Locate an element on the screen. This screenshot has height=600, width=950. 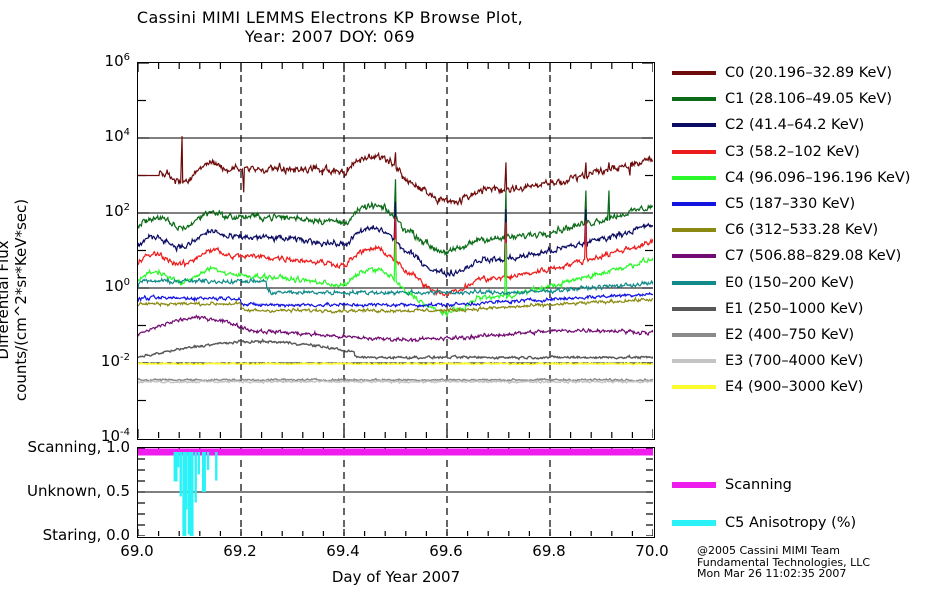
legend-item-scanning: Scanning is located at coordinates (811, 485).